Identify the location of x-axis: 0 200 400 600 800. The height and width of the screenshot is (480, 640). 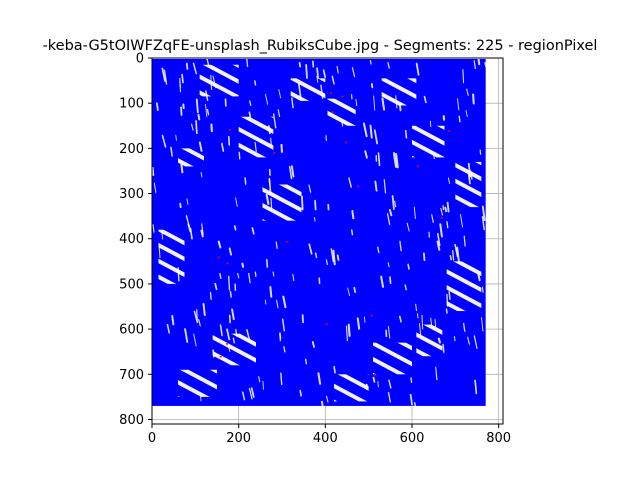
(329, 435).